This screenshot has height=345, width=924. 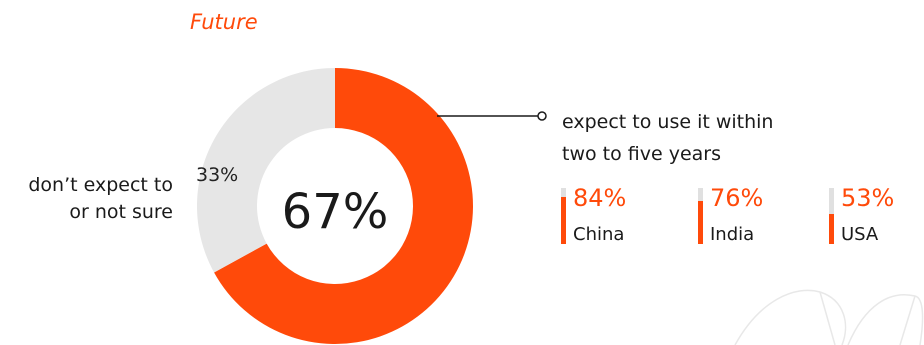 I want to click on remainder-percent-label: 33%, so click(x=217, y=175).